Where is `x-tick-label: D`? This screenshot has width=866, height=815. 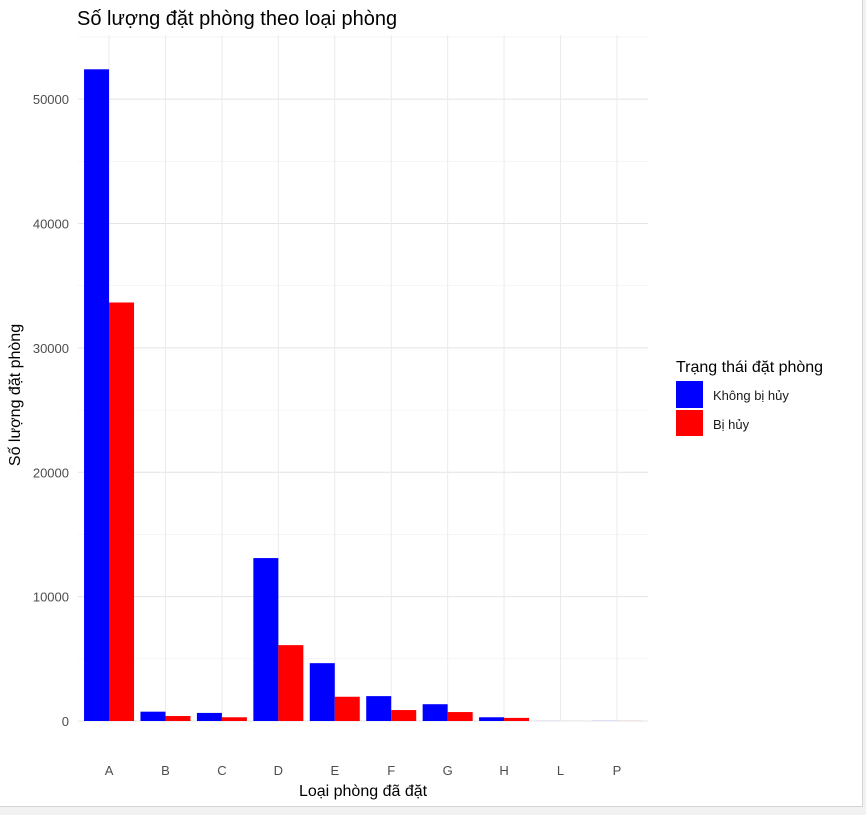
x-tick-label: D is located at coordinates (278, 770).